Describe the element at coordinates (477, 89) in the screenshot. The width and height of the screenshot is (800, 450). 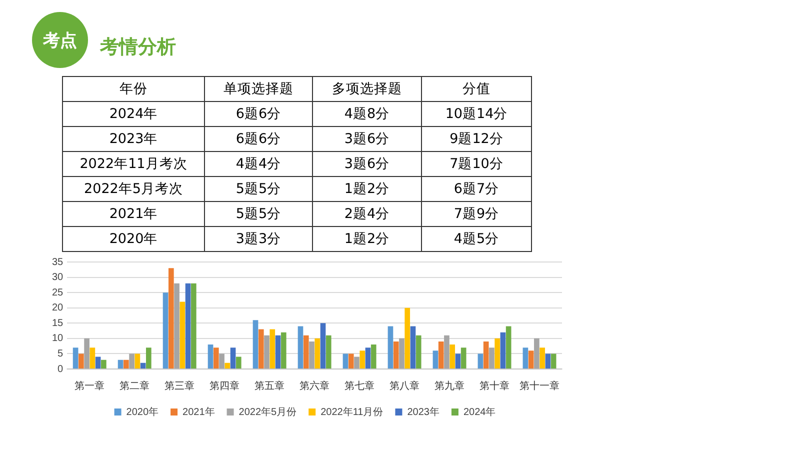
I see `text: 分值` at that location.